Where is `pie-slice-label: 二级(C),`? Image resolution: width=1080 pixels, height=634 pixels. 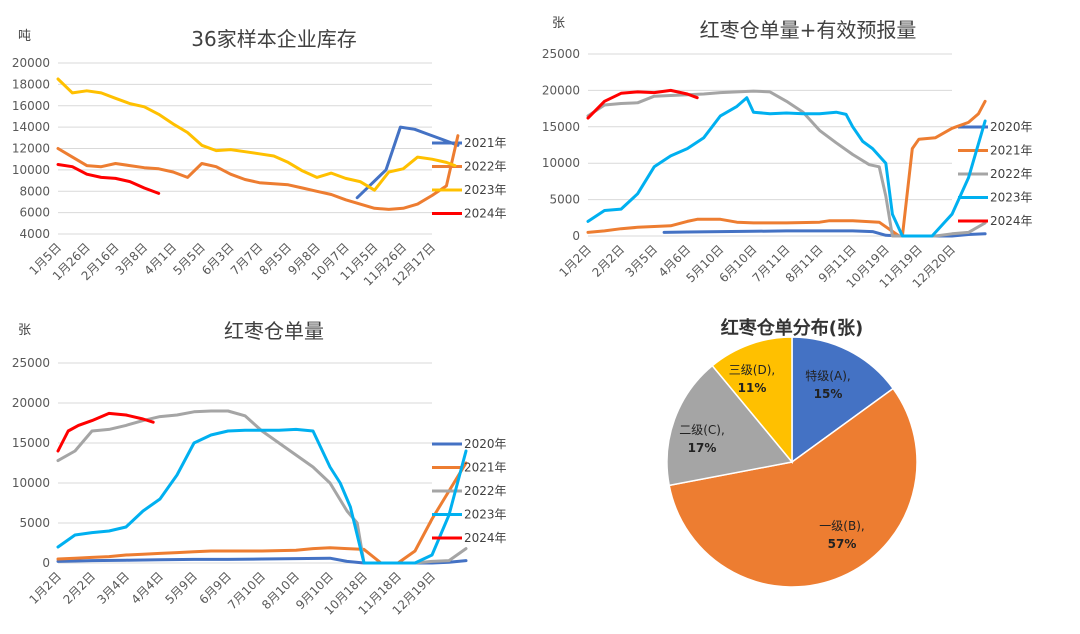
pie-slice-label: 二级(C), is located at coordinates (702, 430).